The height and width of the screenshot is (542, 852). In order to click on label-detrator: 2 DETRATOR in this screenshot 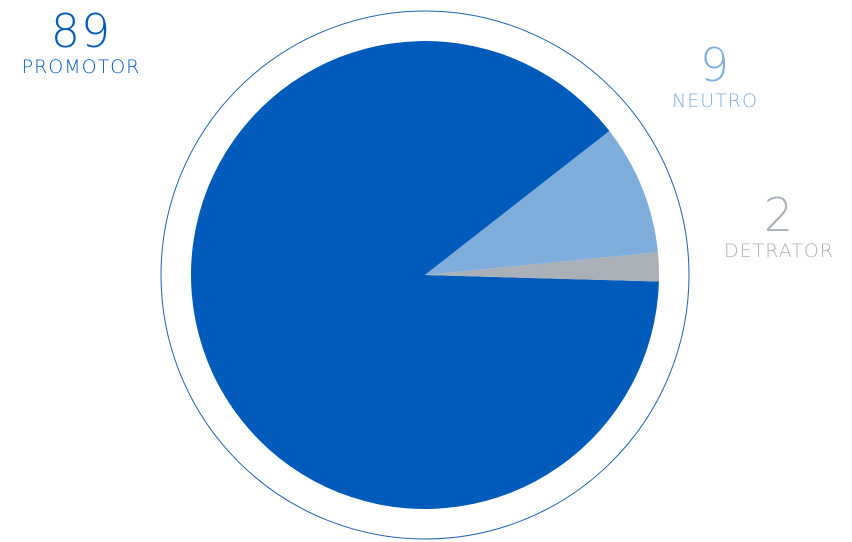, I will do `click(778, 227)`.